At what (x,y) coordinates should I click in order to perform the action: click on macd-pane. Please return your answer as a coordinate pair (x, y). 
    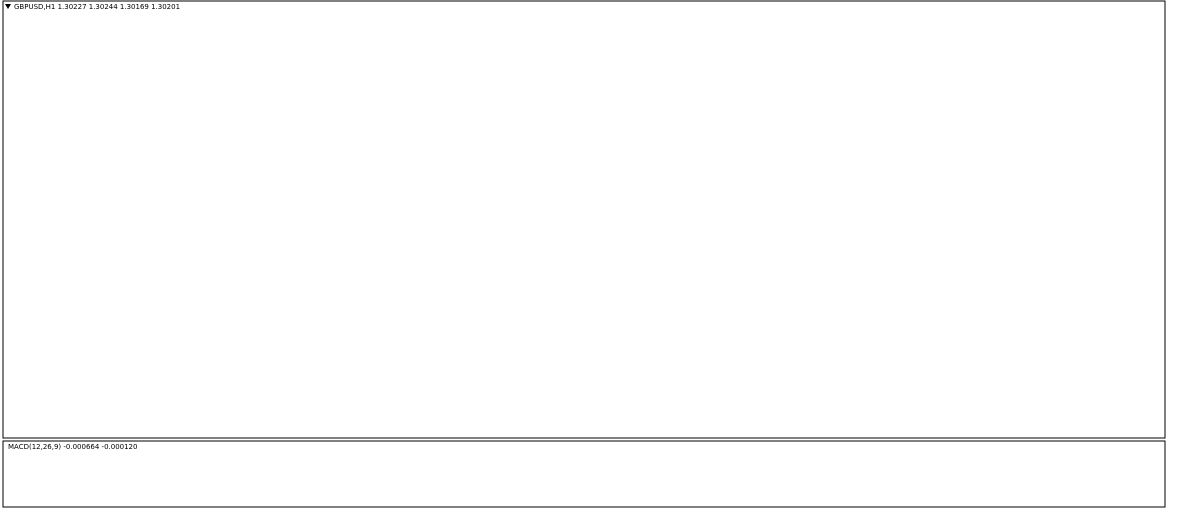
    Looking at the image, I should click on (584, 474).